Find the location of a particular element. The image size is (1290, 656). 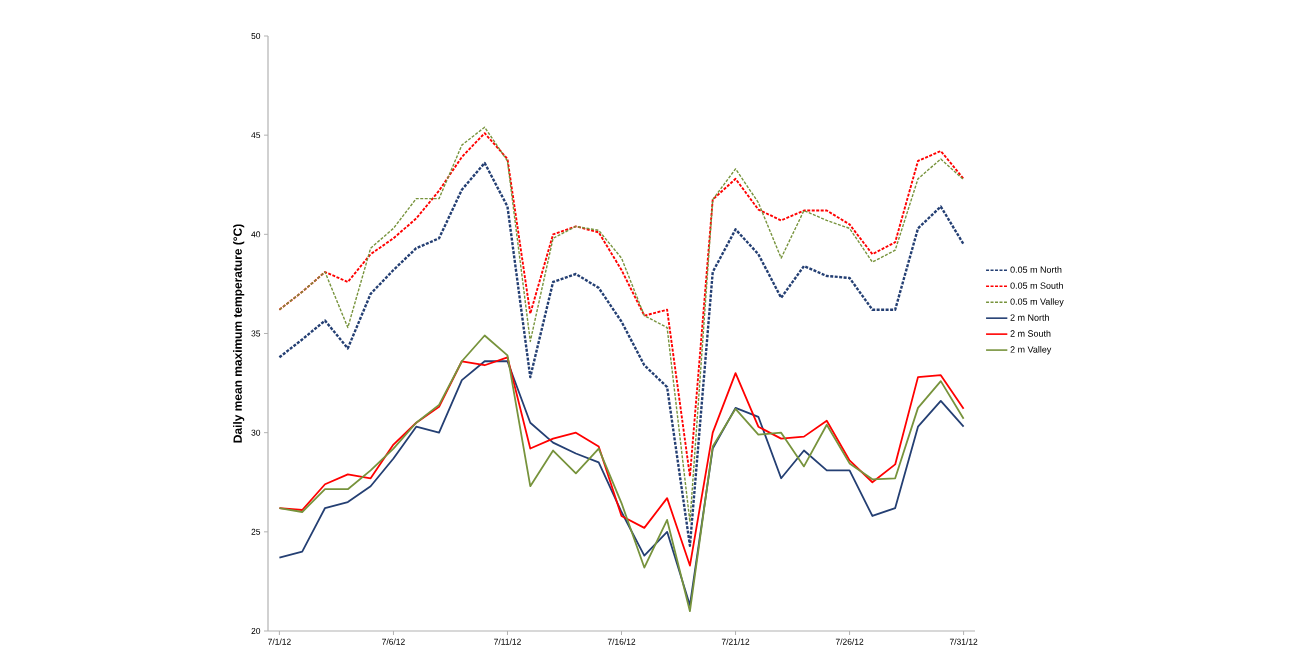

legend-label: 2 m North is located at coordinates (1029, 317).